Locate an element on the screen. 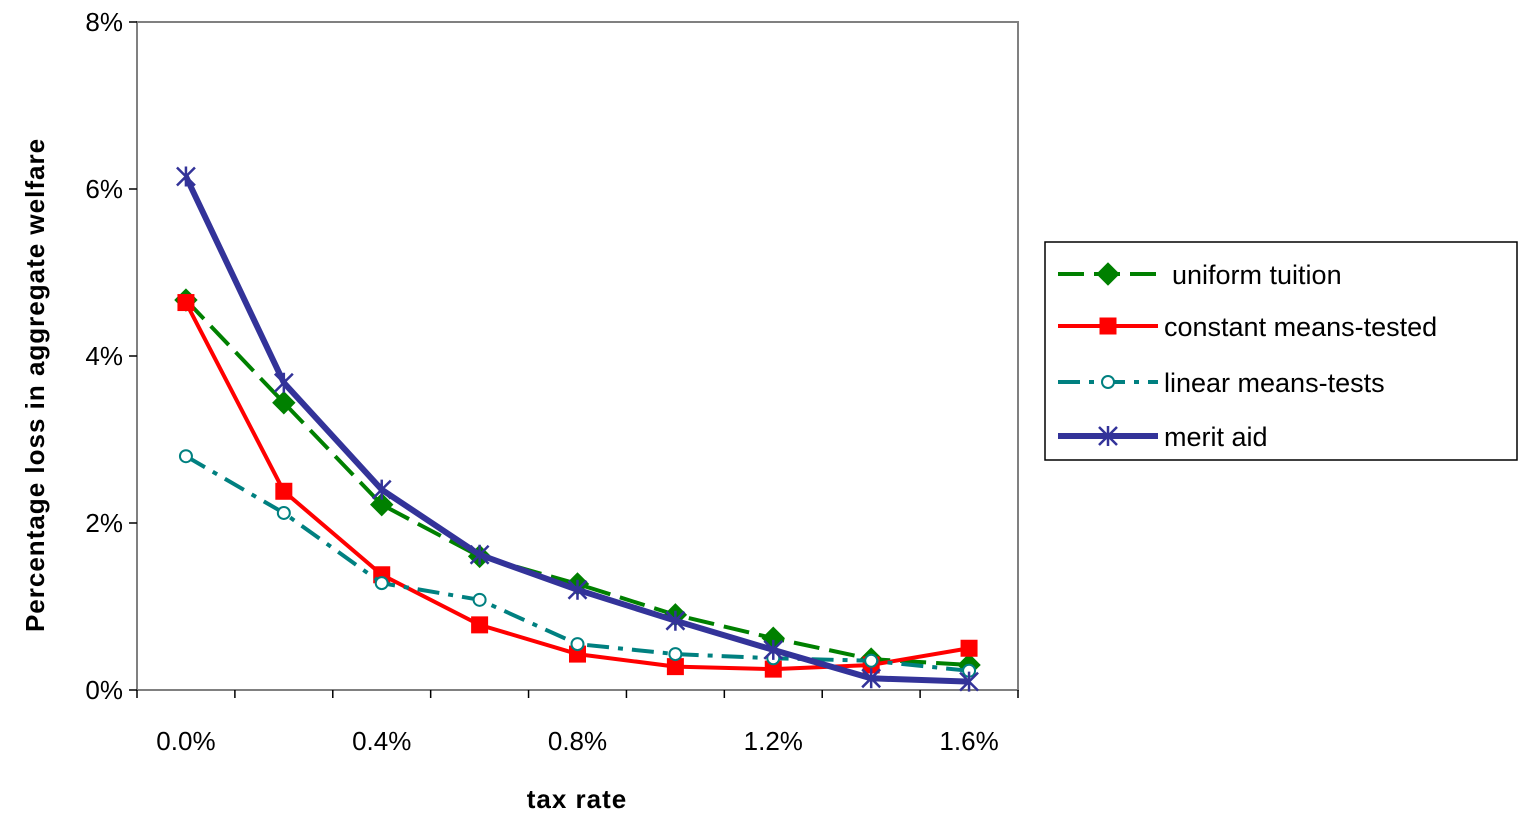 This screenshot has width=1528, height=814. legend-label: merit aid is located at coordinates (1216, 437).